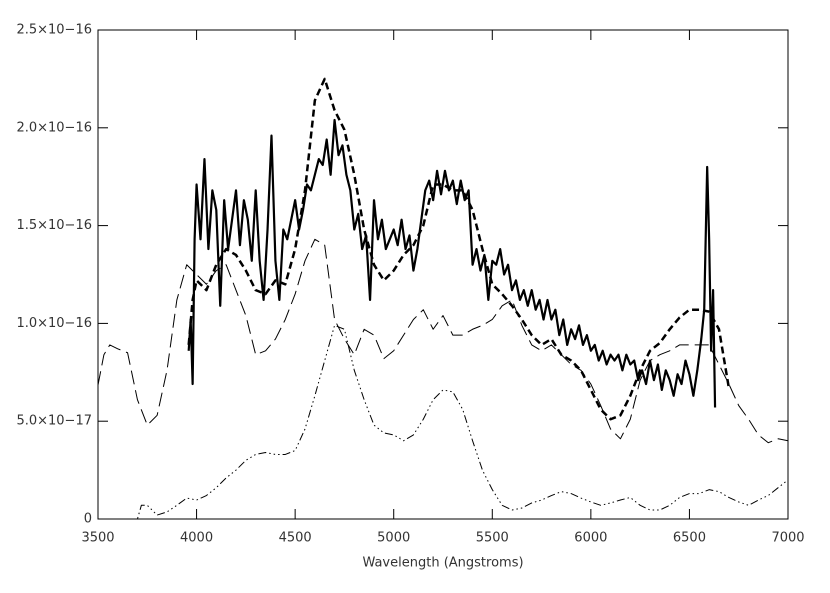  I want to click on x-tick-label: 6000, so click(590, 538).